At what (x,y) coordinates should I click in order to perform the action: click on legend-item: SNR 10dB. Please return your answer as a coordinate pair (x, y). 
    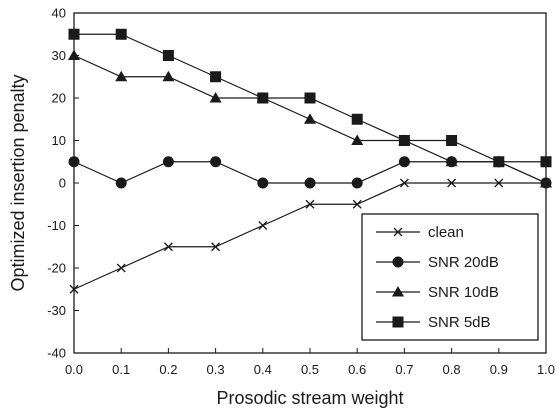
    Looking at the image, I should click on (437, 292).